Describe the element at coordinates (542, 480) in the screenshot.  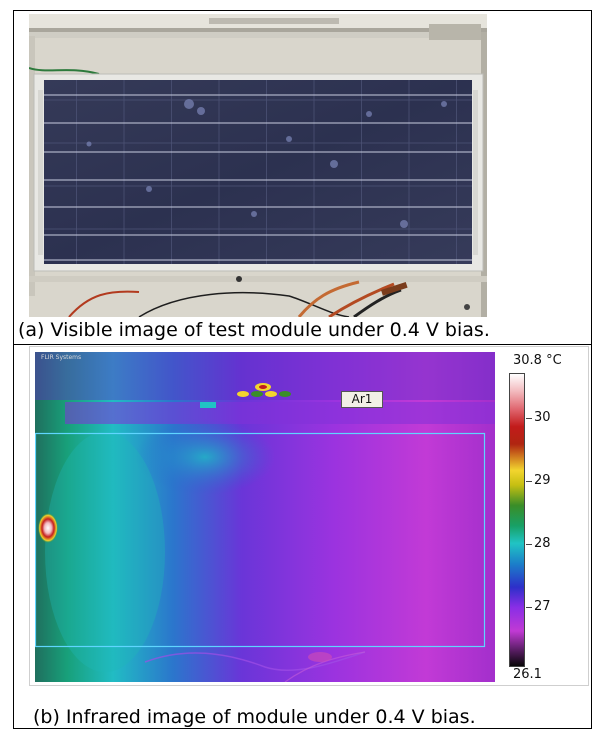
I see `scale-tick-label: 29` at that location.